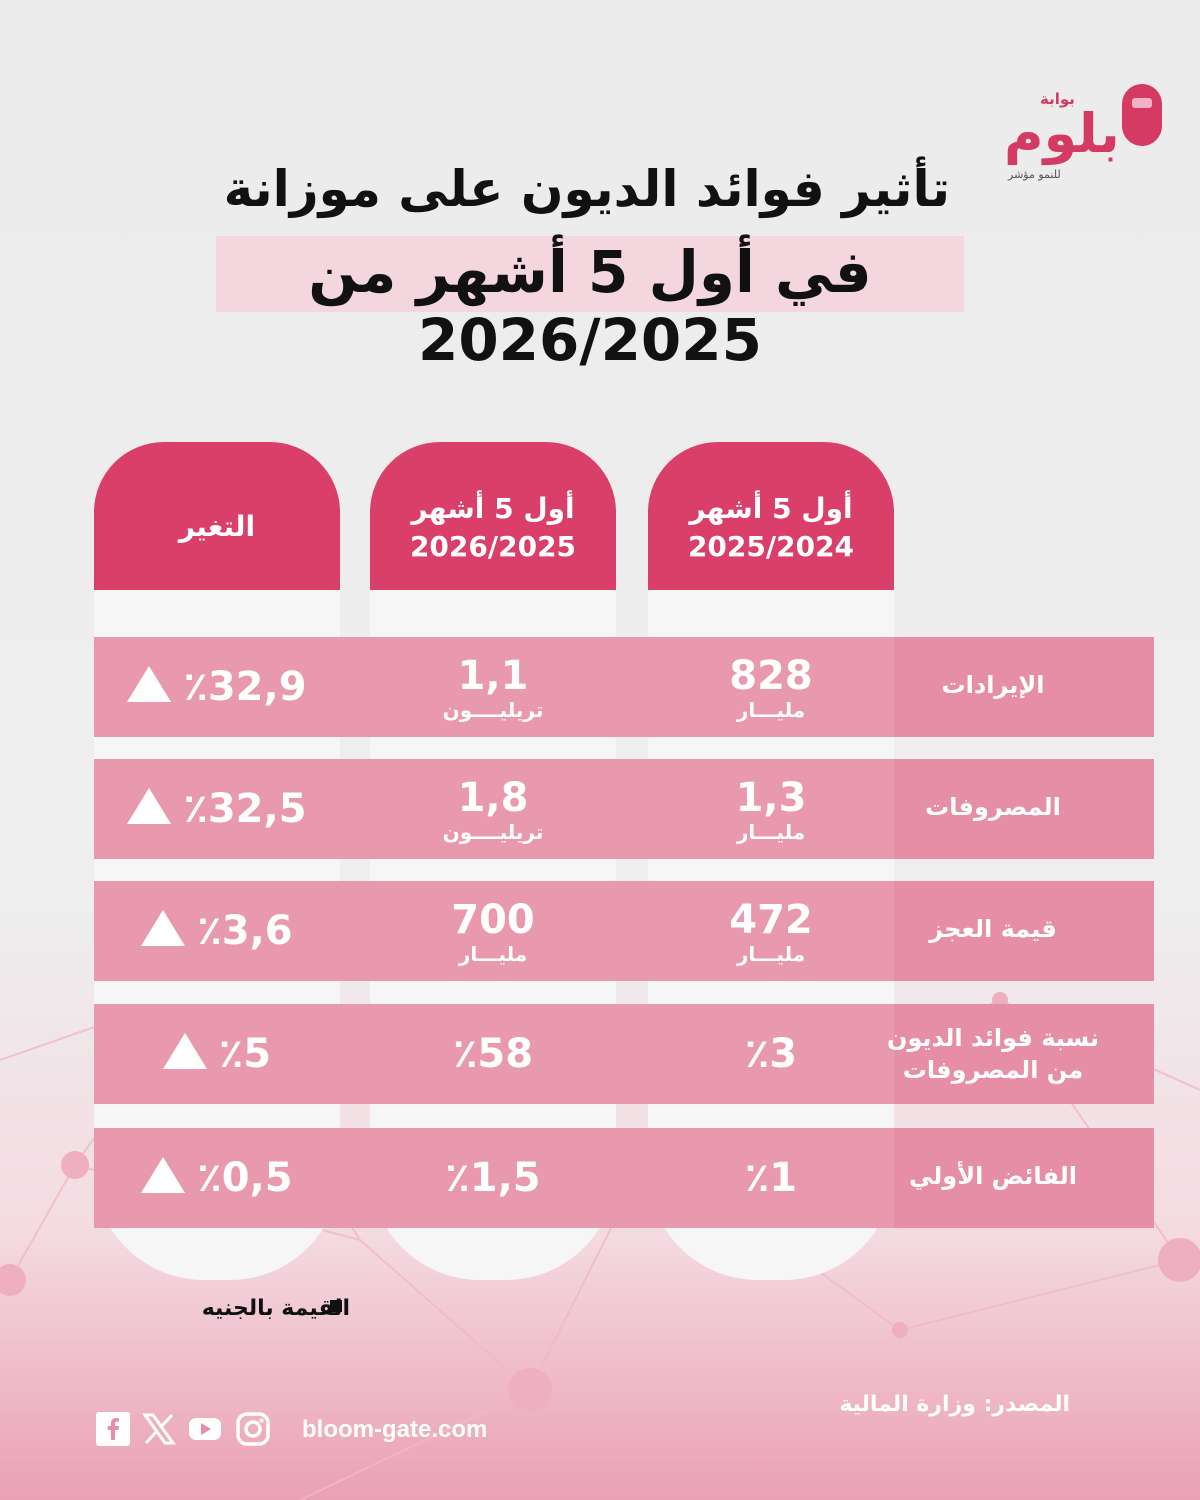 The image size is (1200, 1500). What do you see at coordinates (771, 546) in the screenshot?
I see `column-header-previous-year: 2025/2024` at bounding box center [771, 546].